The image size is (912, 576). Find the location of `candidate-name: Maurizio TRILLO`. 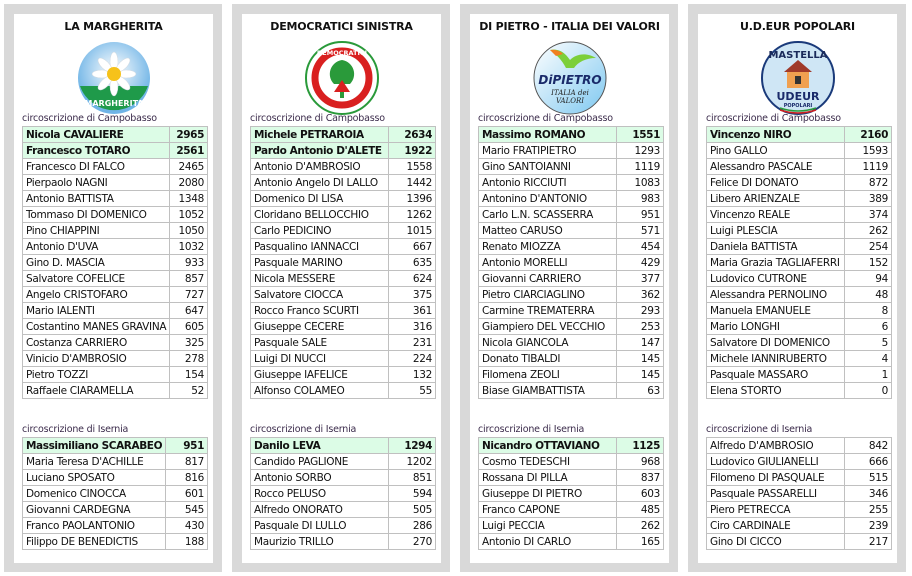

candidate-name: Maurizio TRILLO is located at coordinates (319, 541).